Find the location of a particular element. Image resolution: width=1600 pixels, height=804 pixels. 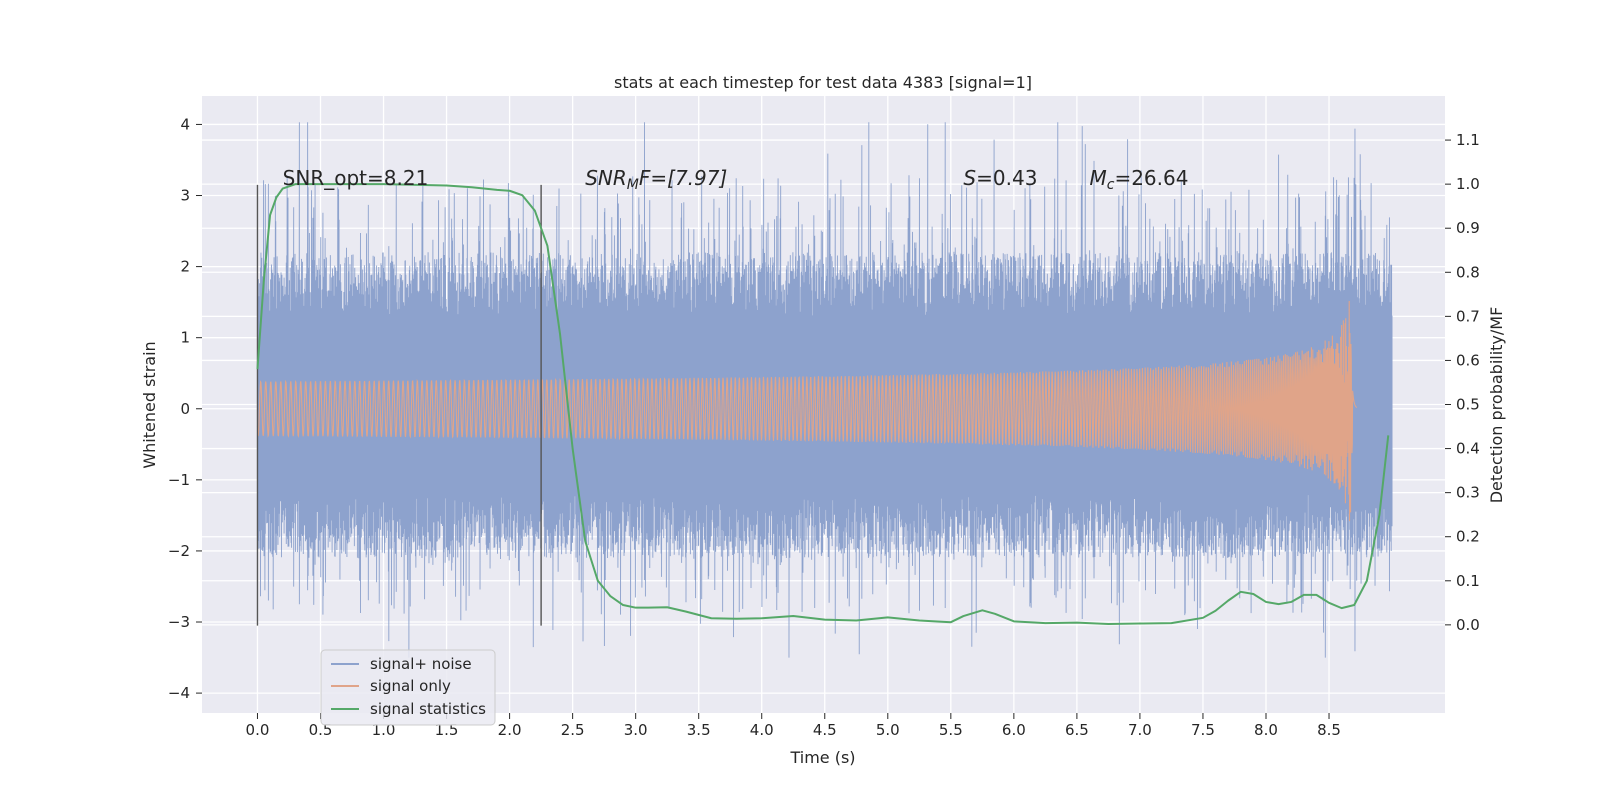

y-left-tick-label: 4 is located at coordinates (185, 124).